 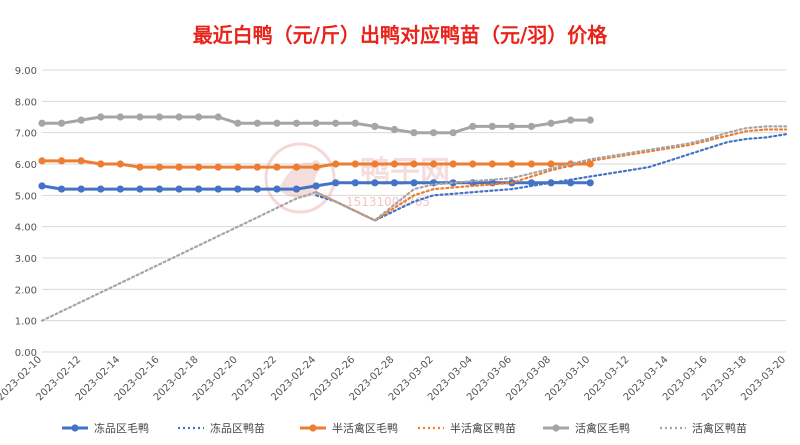 I want to click on watermark-phone: 15131009765, so click(x=388, y=202).